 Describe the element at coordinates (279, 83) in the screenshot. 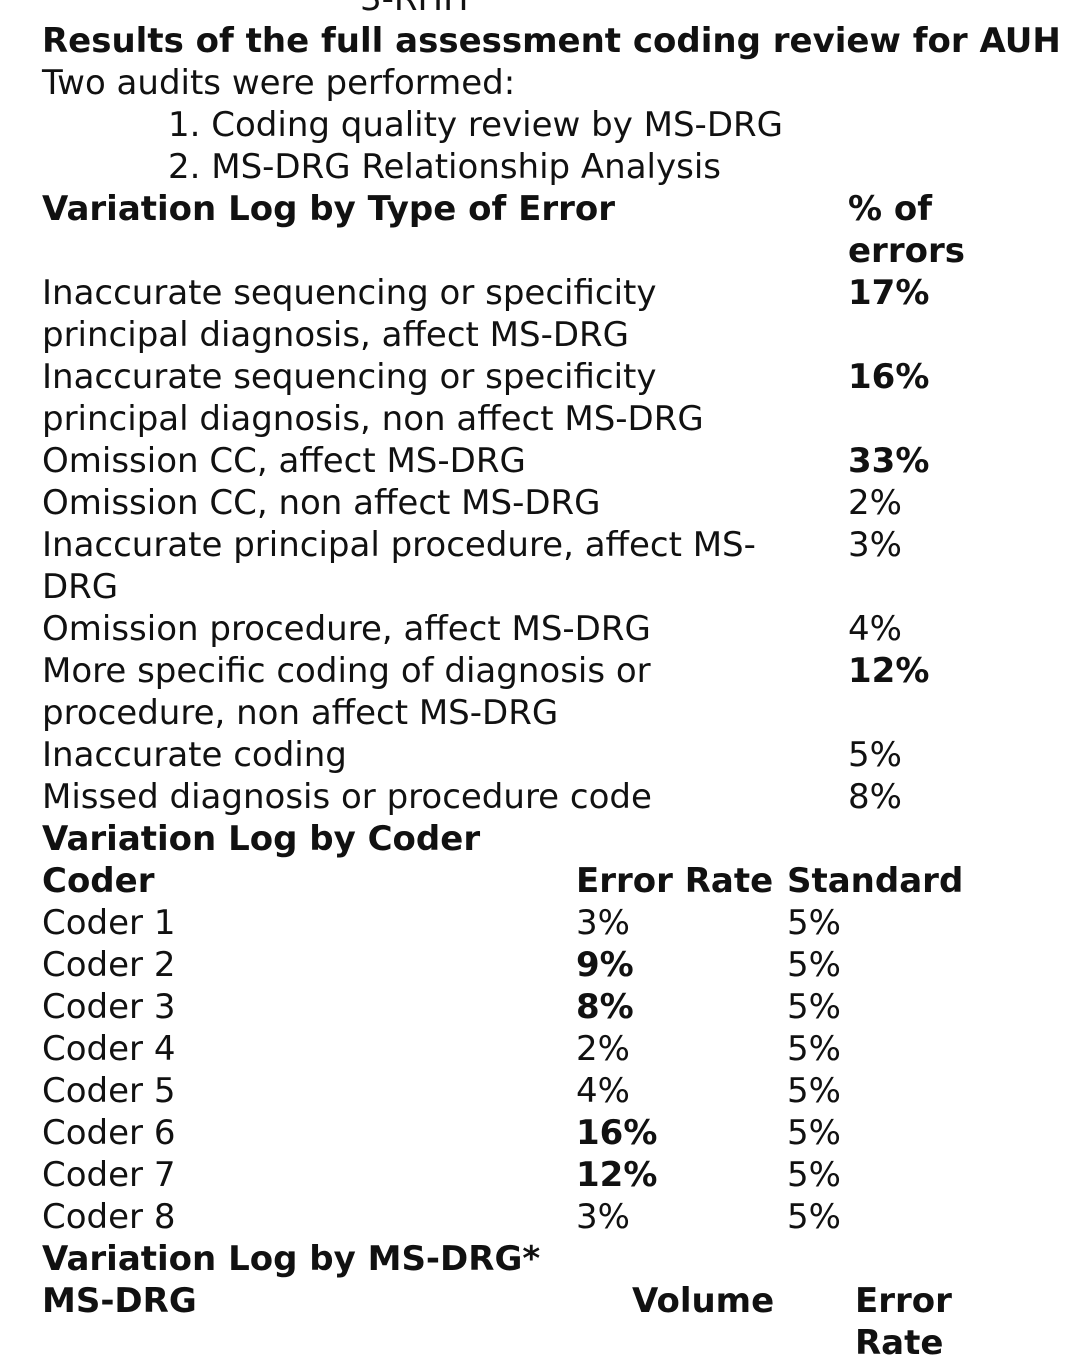

I see `intro-text: Two audits were performed:` at that location.